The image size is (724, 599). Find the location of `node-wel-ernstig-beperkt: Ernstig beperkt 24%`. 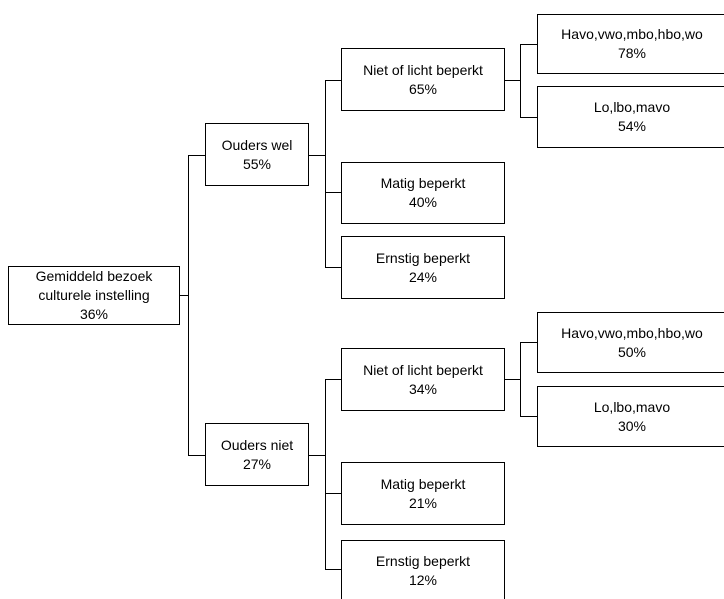

node-wel-ernstig-beperkt: Ernstig beperkt 24% is located at coordinates (423, 267).